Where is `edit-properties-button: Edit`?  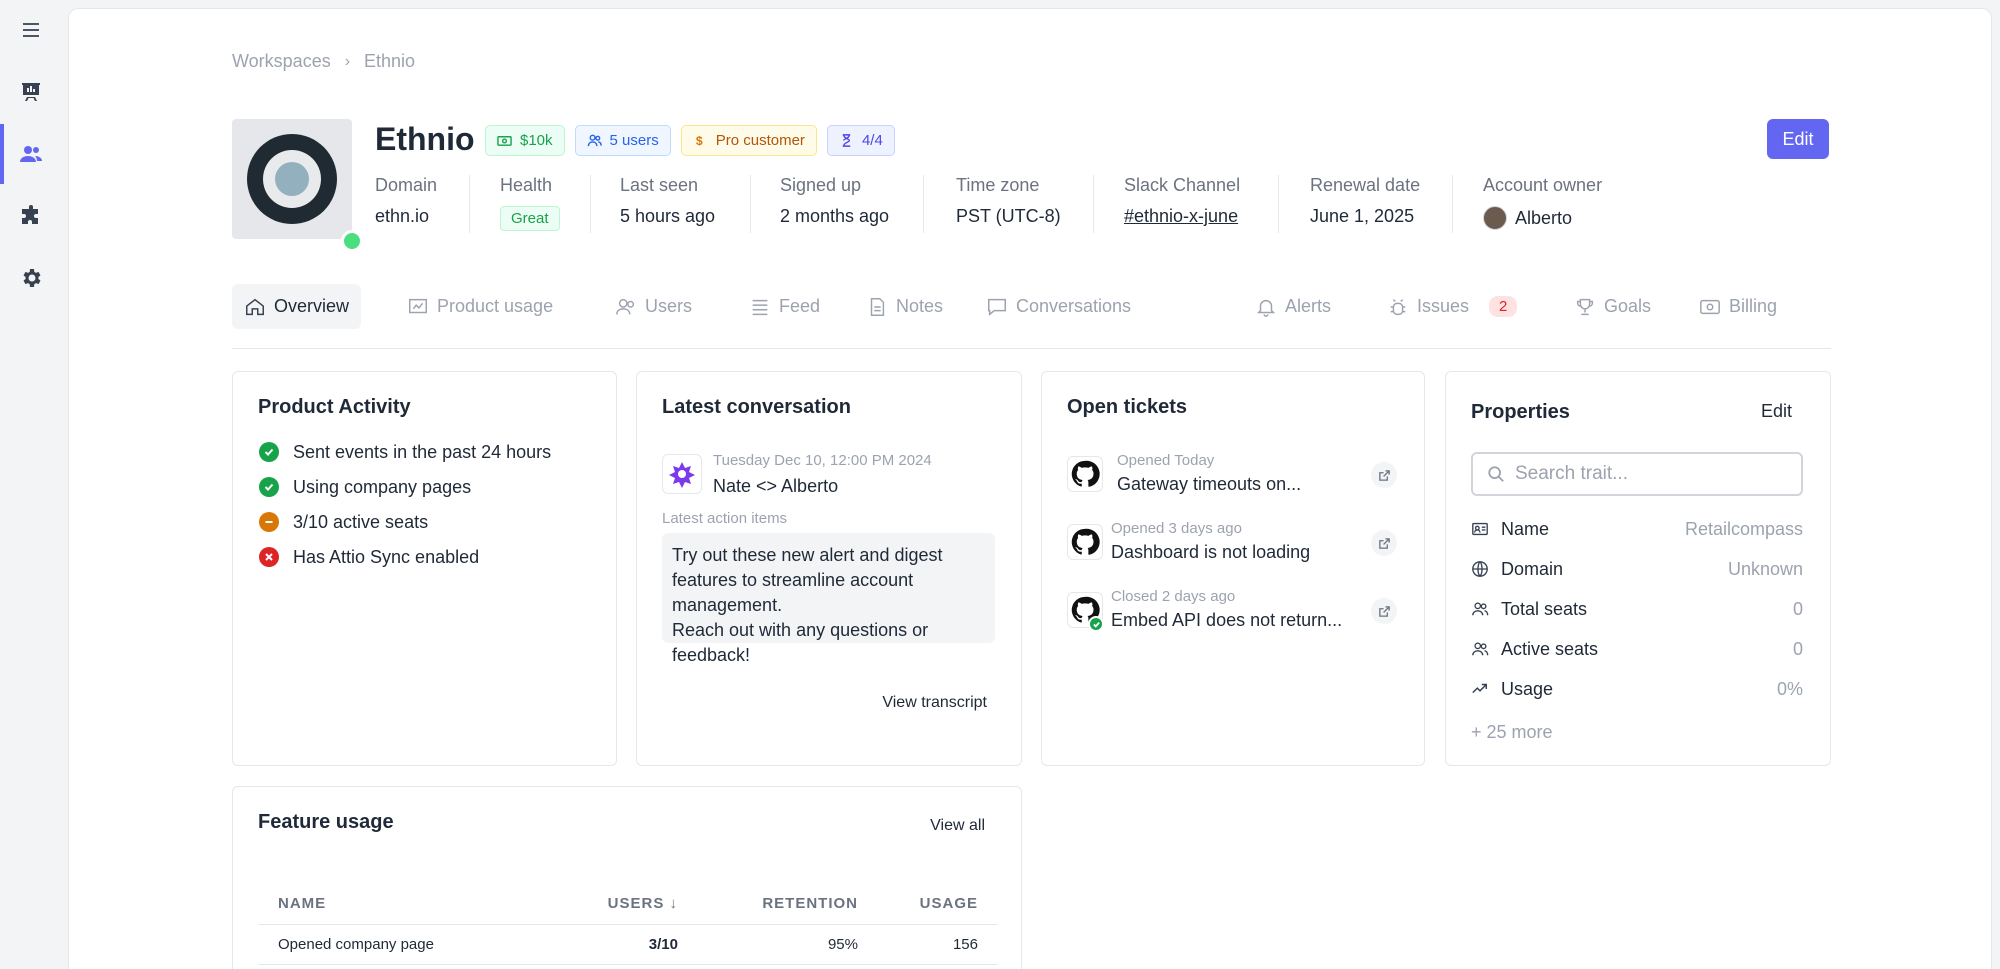 edit-properties-button: Edit is located at coordinates (1776, 411).